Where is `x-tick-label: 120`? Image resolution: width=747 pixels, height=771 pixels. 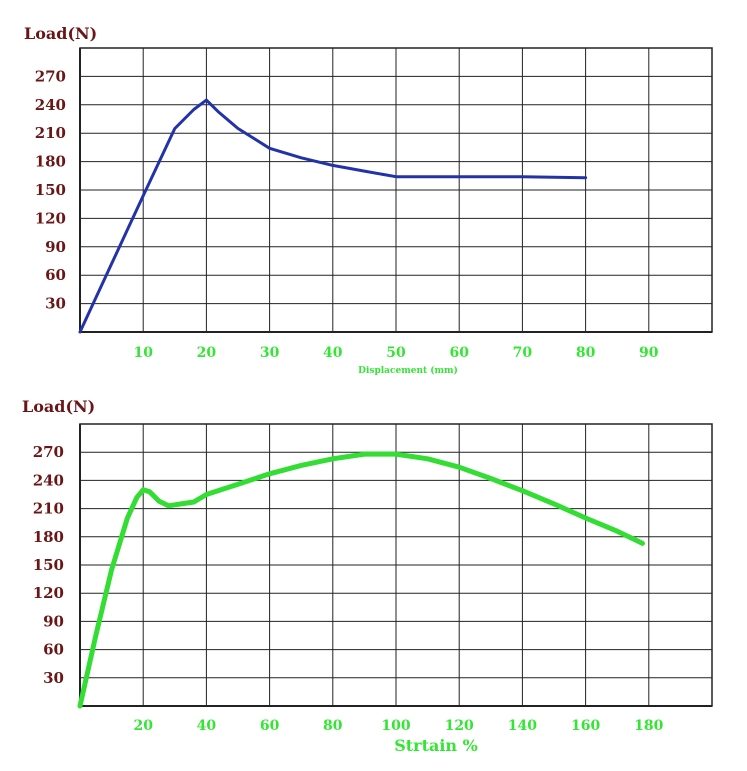 x-tick-label: 120 is located at coordinates (459, 726).